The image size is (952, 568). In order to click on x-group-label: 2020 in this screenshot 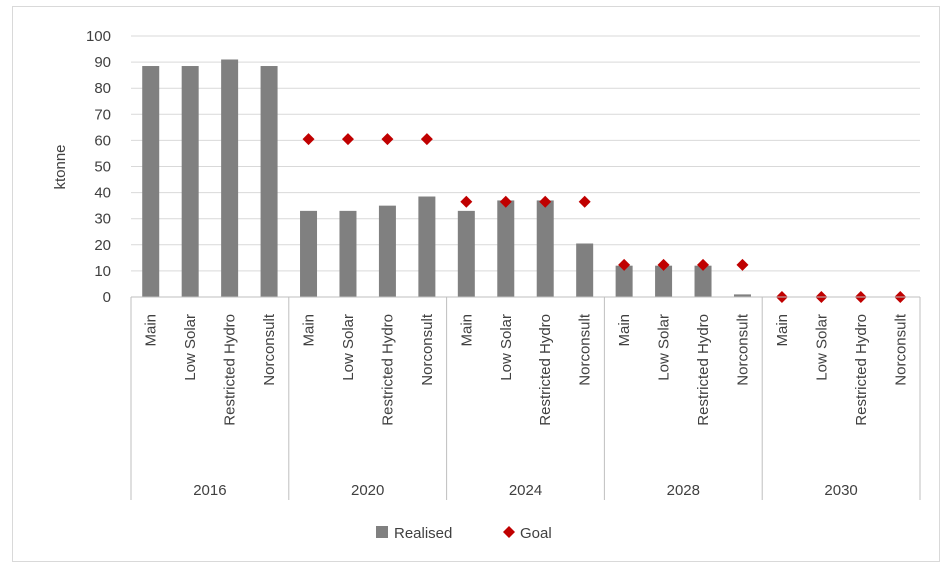, I will do `click(367, 490)`.